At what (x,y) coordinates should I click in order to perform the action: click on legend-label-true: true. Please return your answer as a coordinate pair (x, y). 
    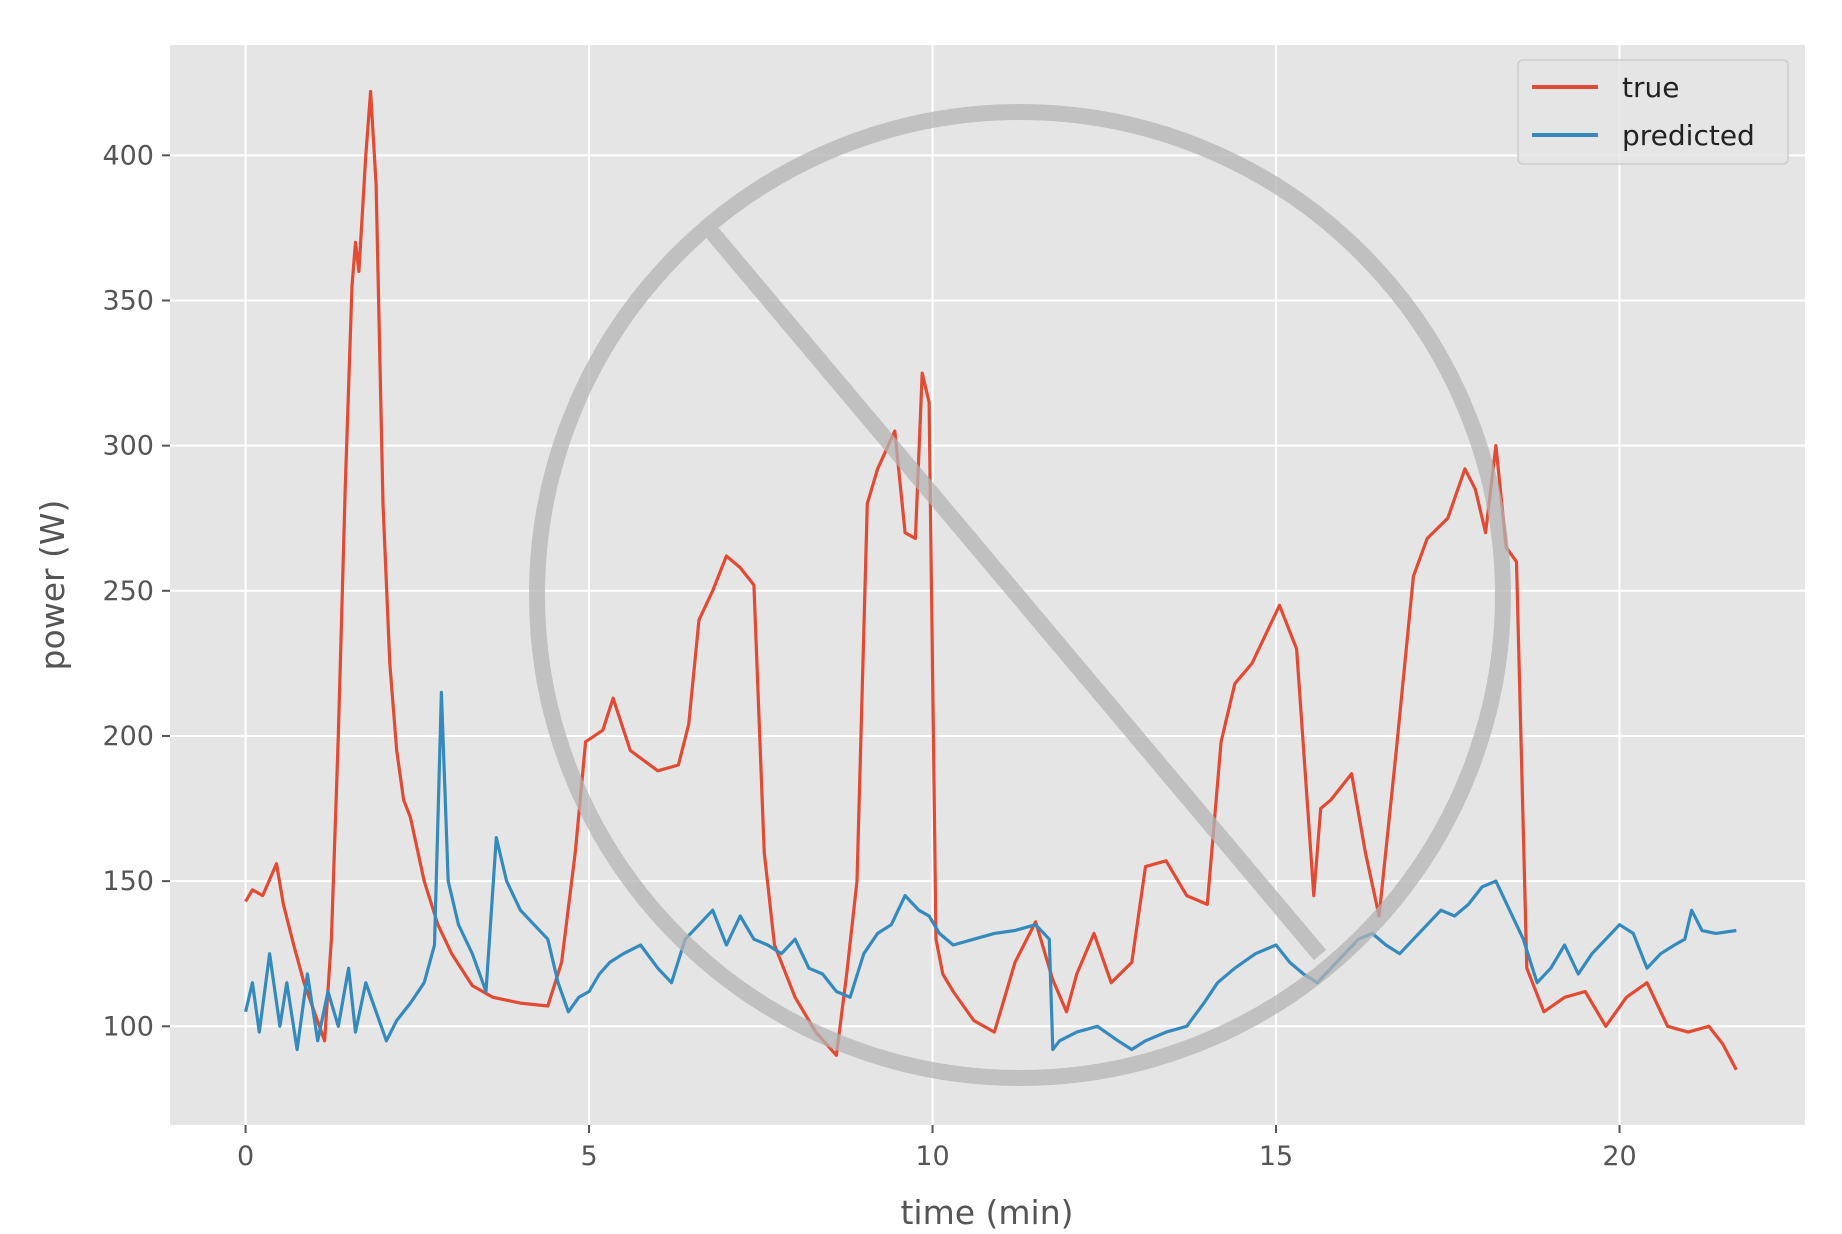
    Looking at the image, I should click on (1650, 87).